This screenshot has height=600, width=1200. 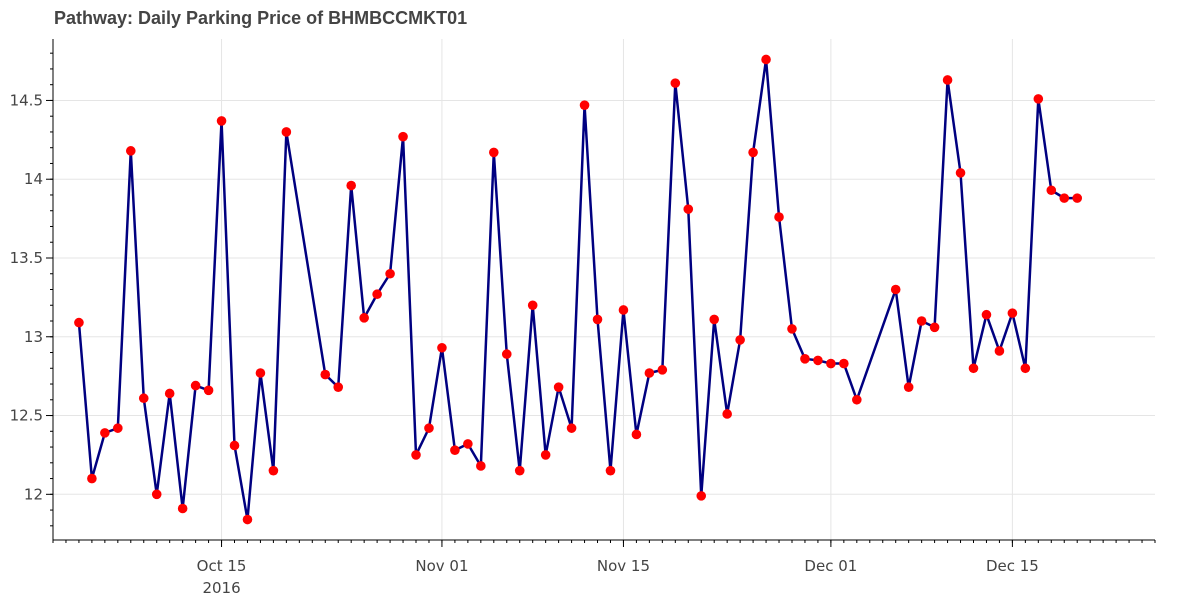 I want to click on y-tick-label: 14, so click(x=33, y=179).